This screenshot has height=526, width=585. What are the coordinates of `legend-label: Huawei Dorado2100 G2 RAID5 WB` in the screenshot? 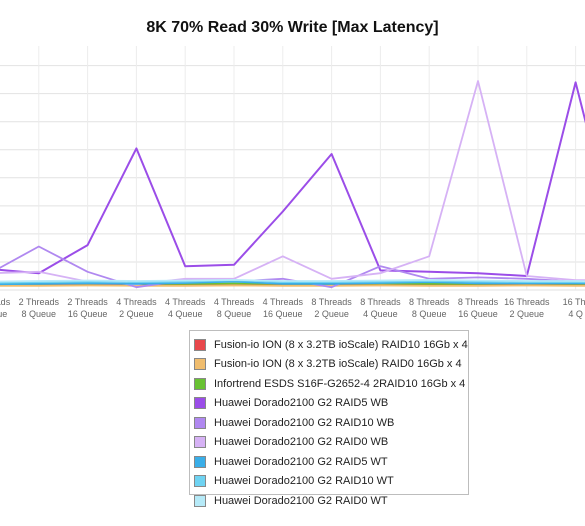 It's located at (301, 403).